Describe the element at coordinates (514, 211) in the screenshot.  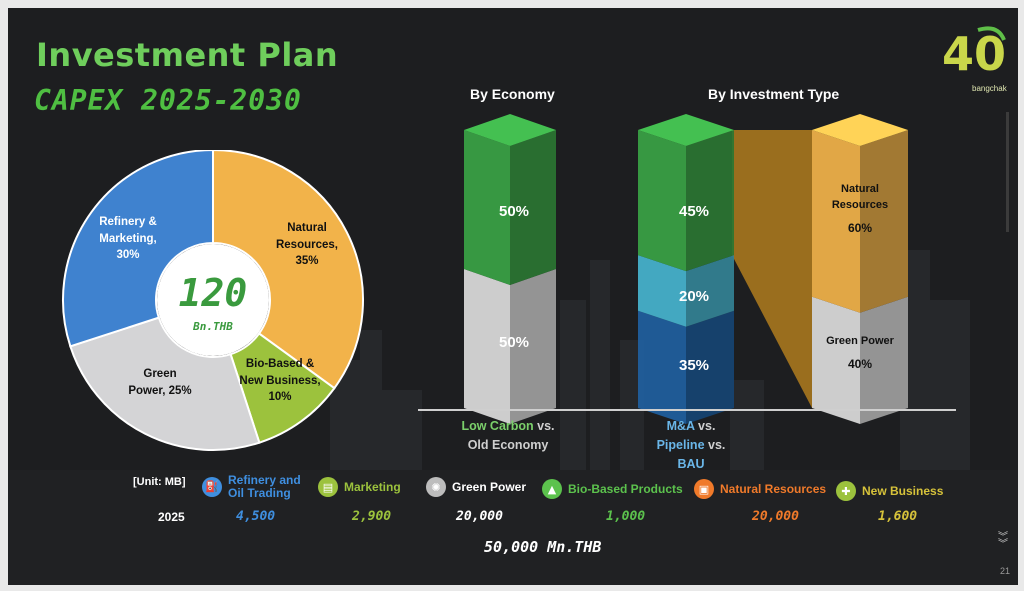
I see `economy-pct-top: 50%` at that location.